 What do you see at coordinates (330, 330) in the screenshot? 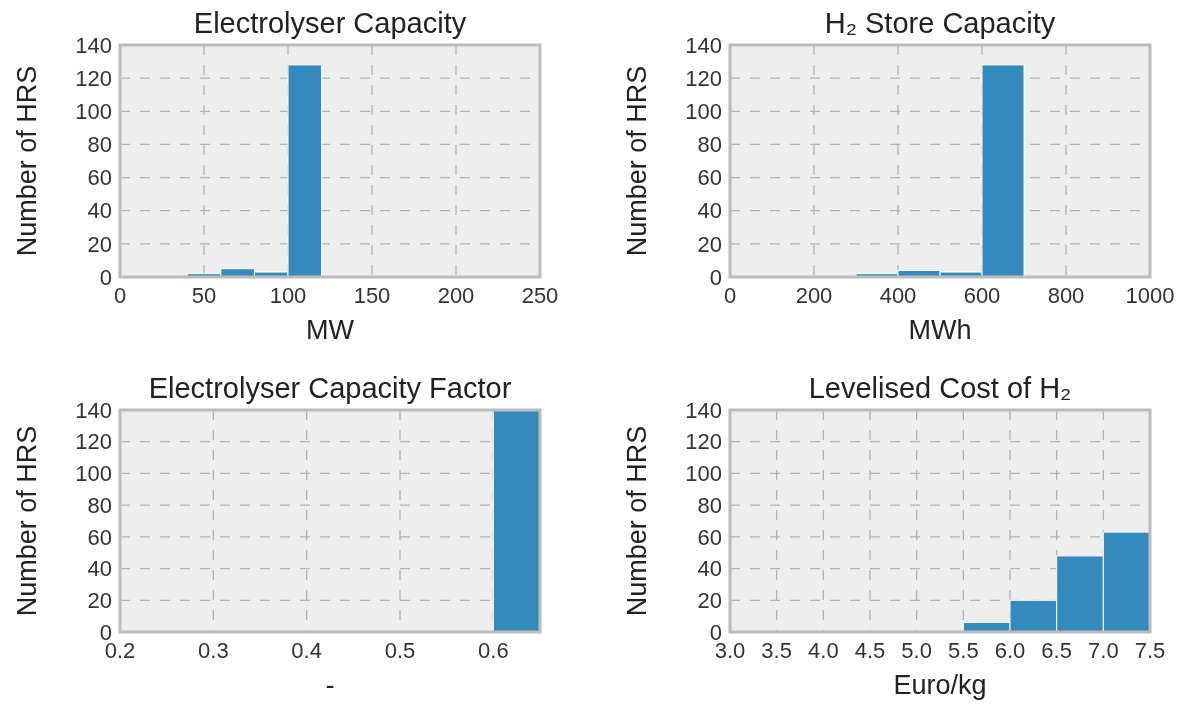
I see `x-axis-title: MW` at bounding box center [330, 330].